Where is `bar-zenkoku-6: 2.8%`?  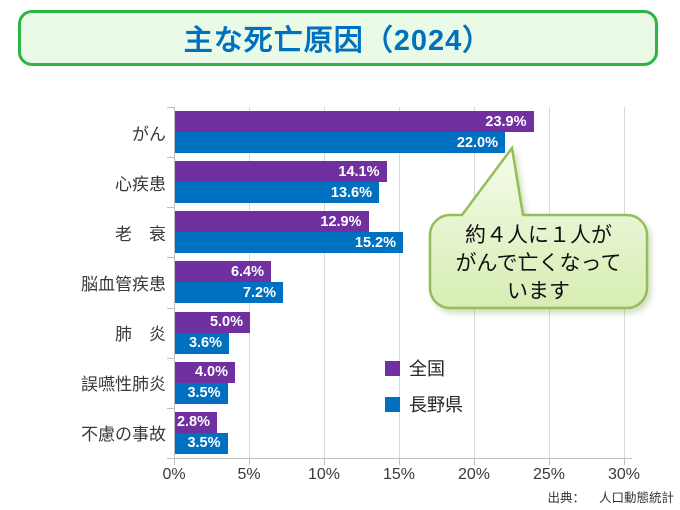
bar-zenkoku-6: 2.8% is located at coordinates (196, 422).